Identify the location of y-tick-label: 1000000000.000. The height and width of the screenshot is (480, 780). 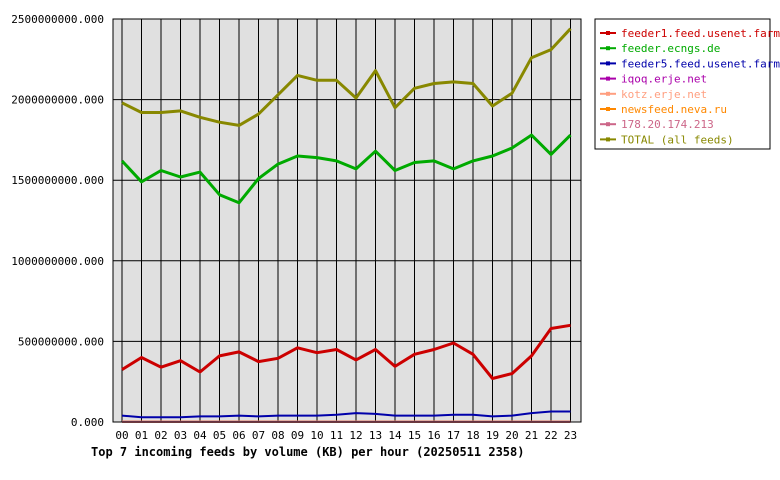
(57, 261).